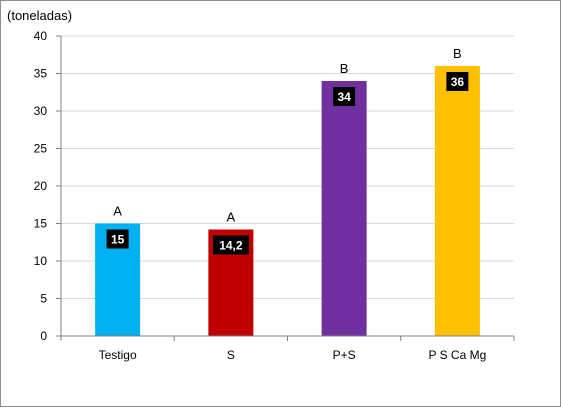 The image size is (561, 408). What do you see at coordinates (43, 336) in the screenshot?
I see `y-tick-label: 0` at bounding box center [43, 336].